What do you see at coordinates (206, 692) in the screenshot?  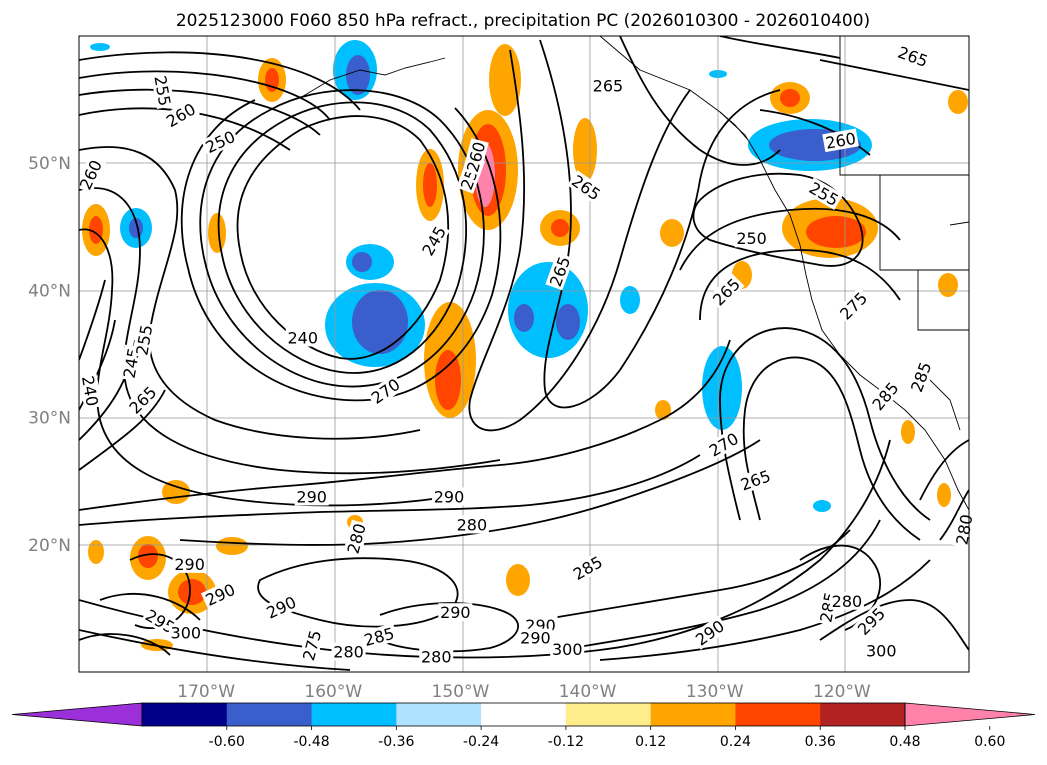 I see `x-tick-label: 170°W` at bounding box center [206, 692].